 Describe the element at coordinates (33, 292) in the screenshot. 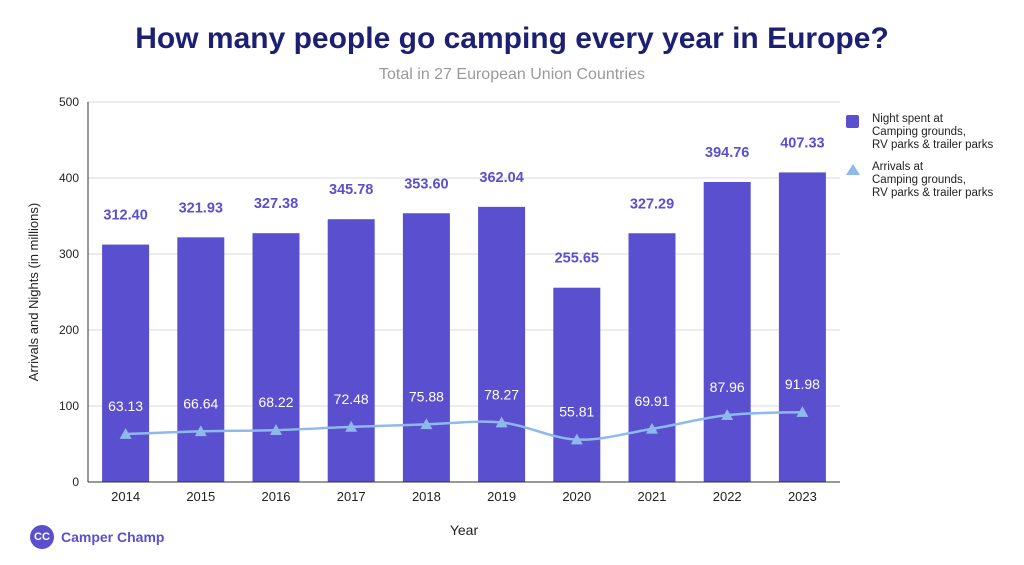

I see `y-axis-title: Arrivals and Nights (in millions)` at that location.